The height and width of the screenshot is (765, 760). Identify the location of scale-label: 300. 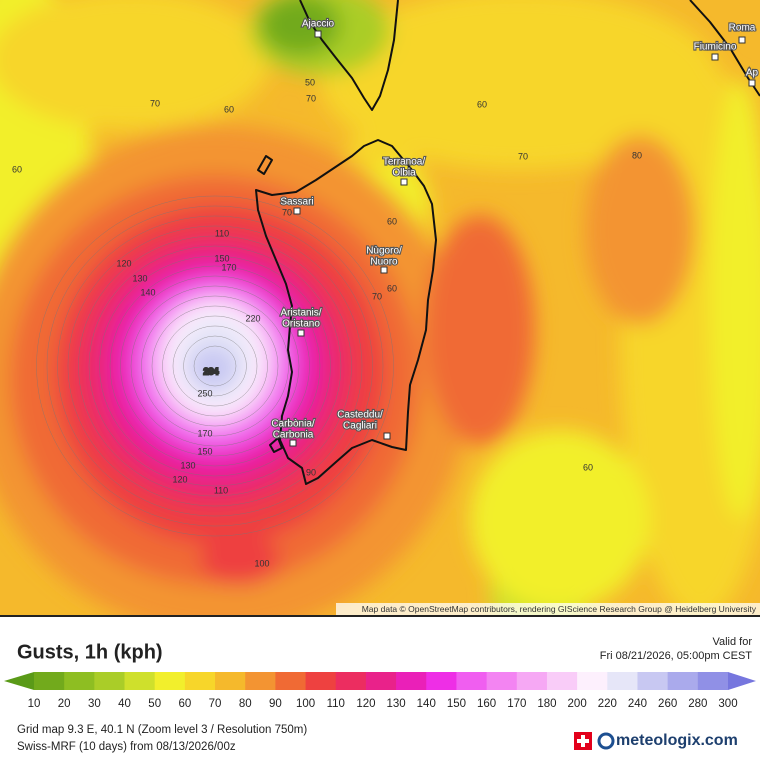
(727, 704).